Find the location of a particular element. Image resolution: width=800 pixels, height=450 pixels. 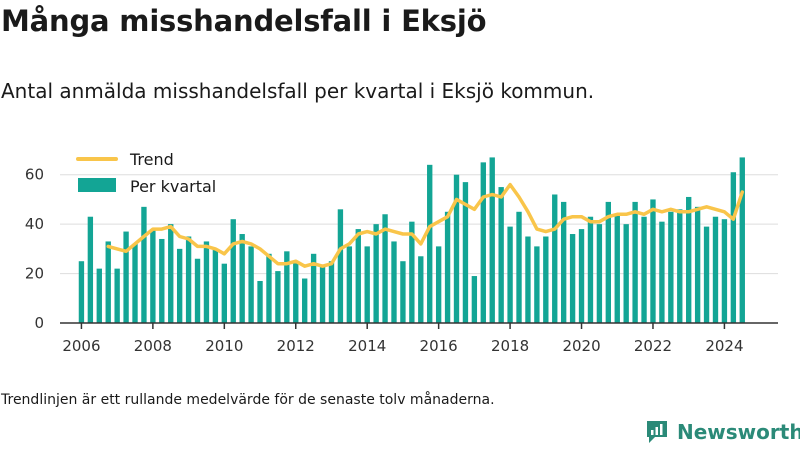

x-tick-label: 2018 is located at coordinates (510, 346).